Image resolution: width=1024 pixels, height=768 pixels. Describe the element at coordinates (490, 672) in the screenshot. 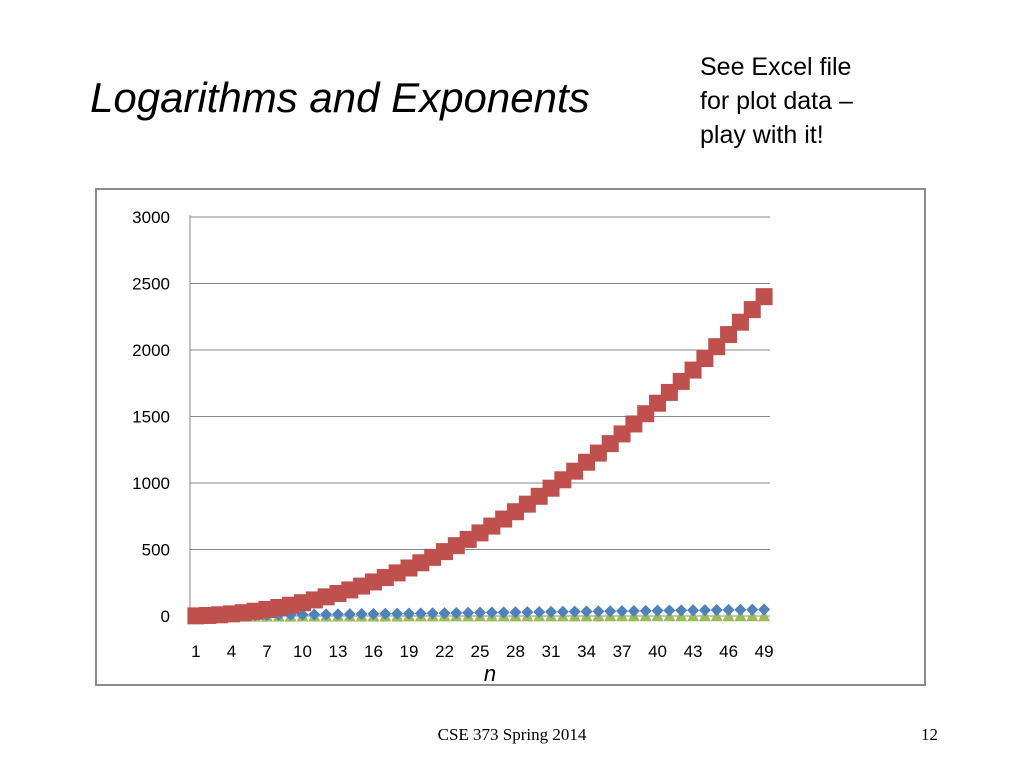

I see `x-axis-label: n` at that location.